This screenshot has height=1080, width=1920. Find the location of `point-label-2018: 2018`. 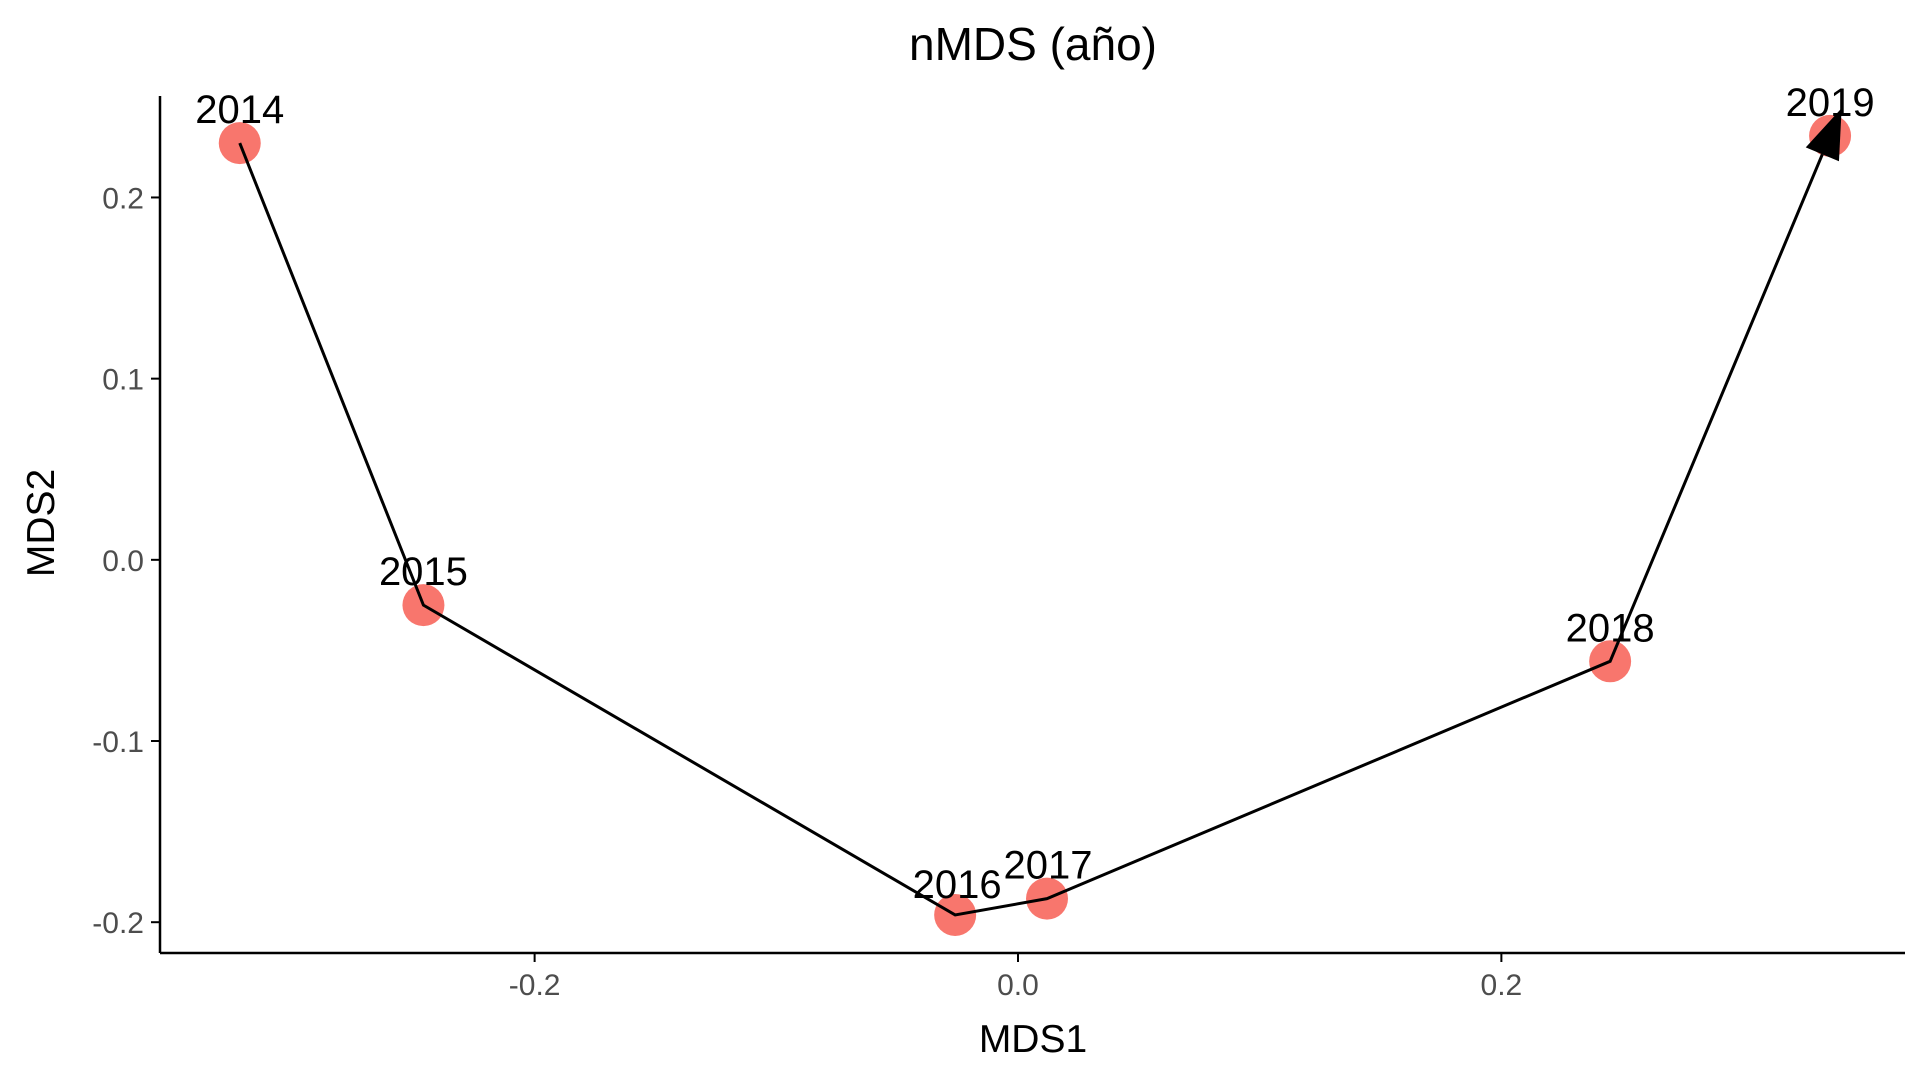

point-label-2018: 2018 is located at coordinates (1610, 628).